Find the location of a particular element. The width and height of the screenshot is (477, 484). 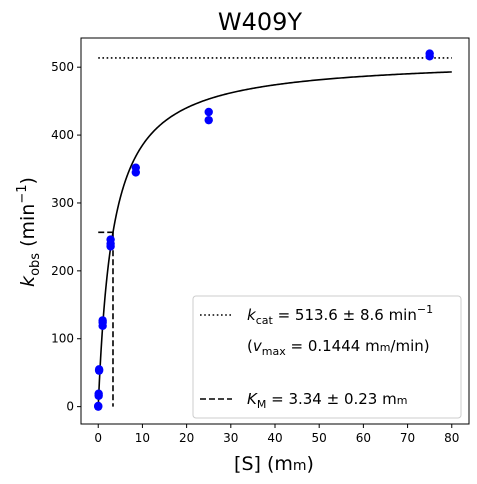

x-tick-label: 80 is located at coordinates (451, 438).